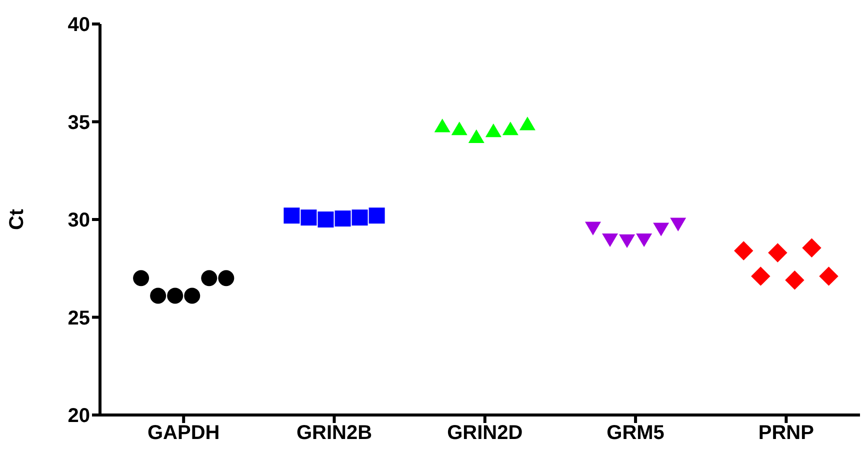 Image resolution: width=864 pixels, height=459 pixels. I want to click on x-tick-label: GRIN2D, so click(485, 433).